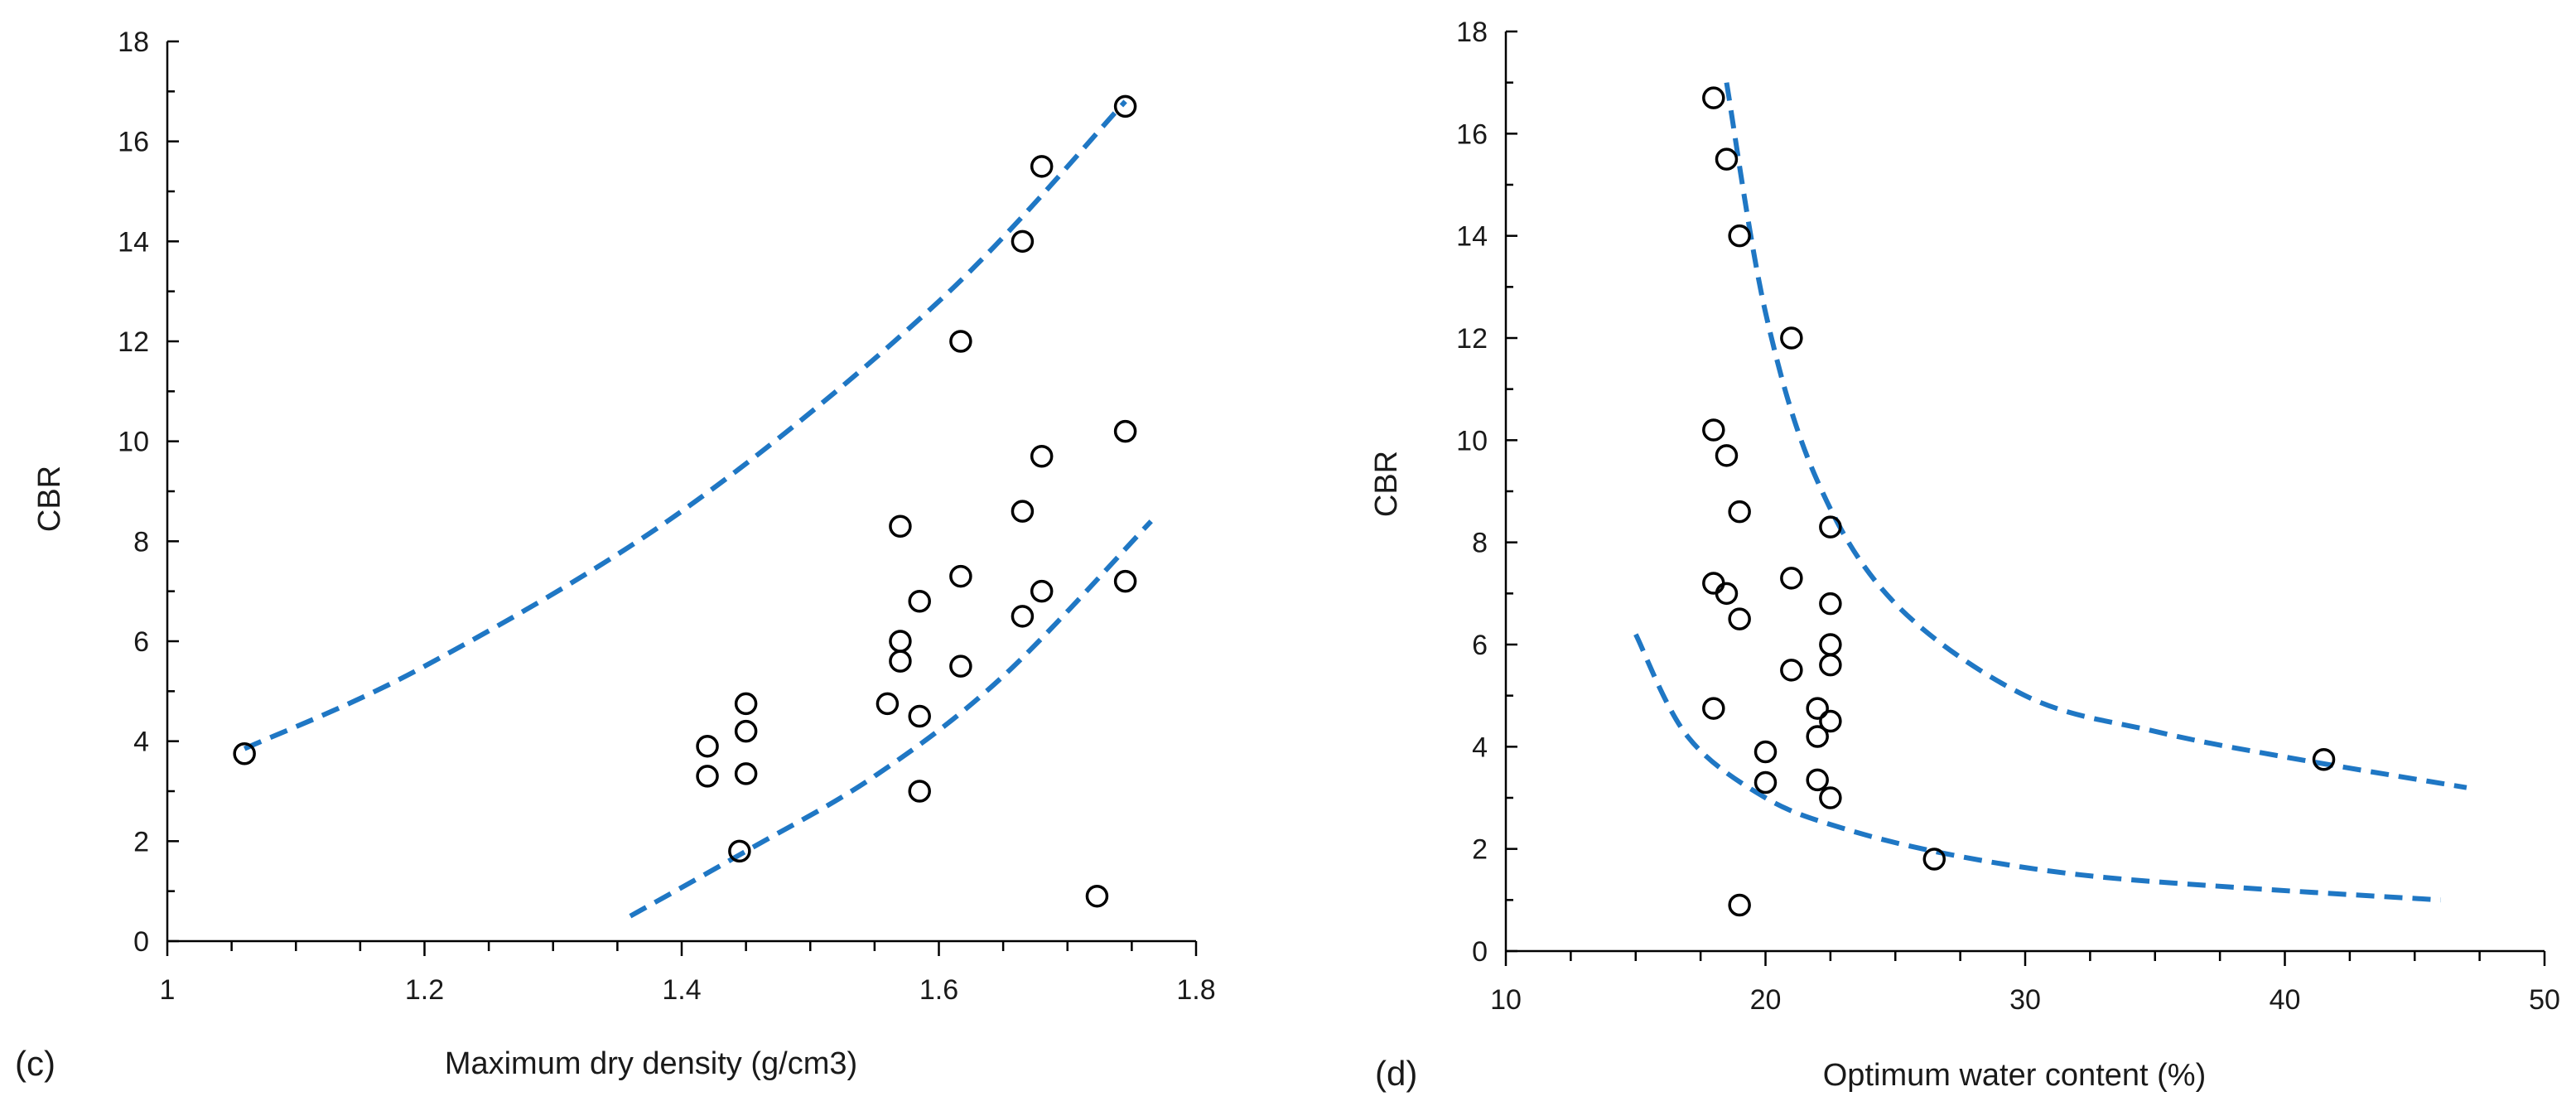 The width and height of the screenshot is (2576, 1106). I want to click on x-tick-label-d: 50, so click(2544, 1000).